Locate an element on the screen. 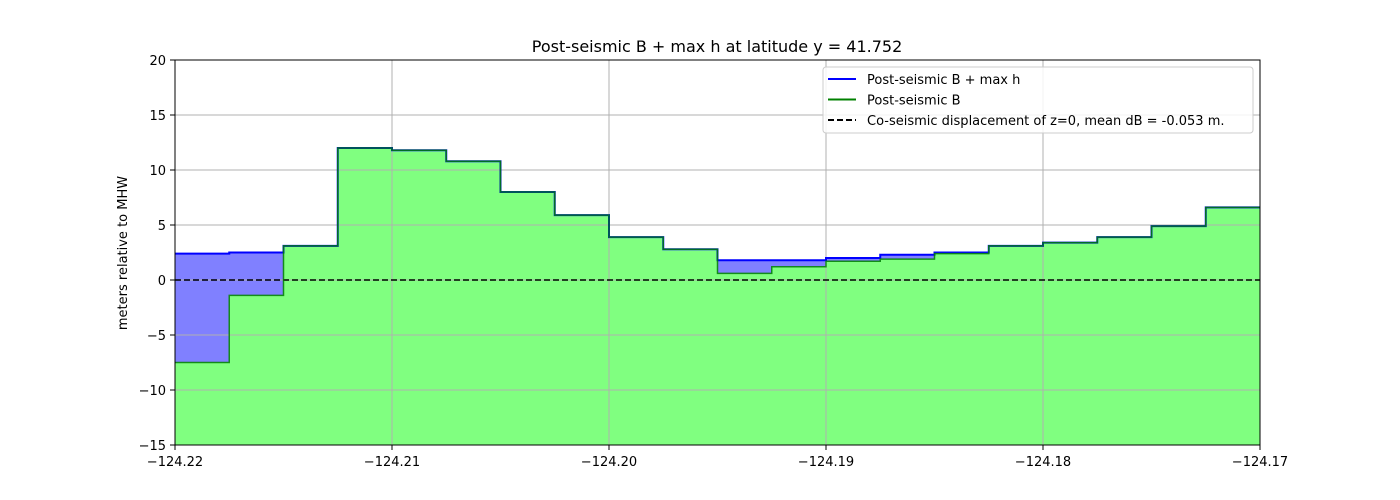 The image size is (1400, 500). y-tick-label: 5 is located at coordinates (162, 226).